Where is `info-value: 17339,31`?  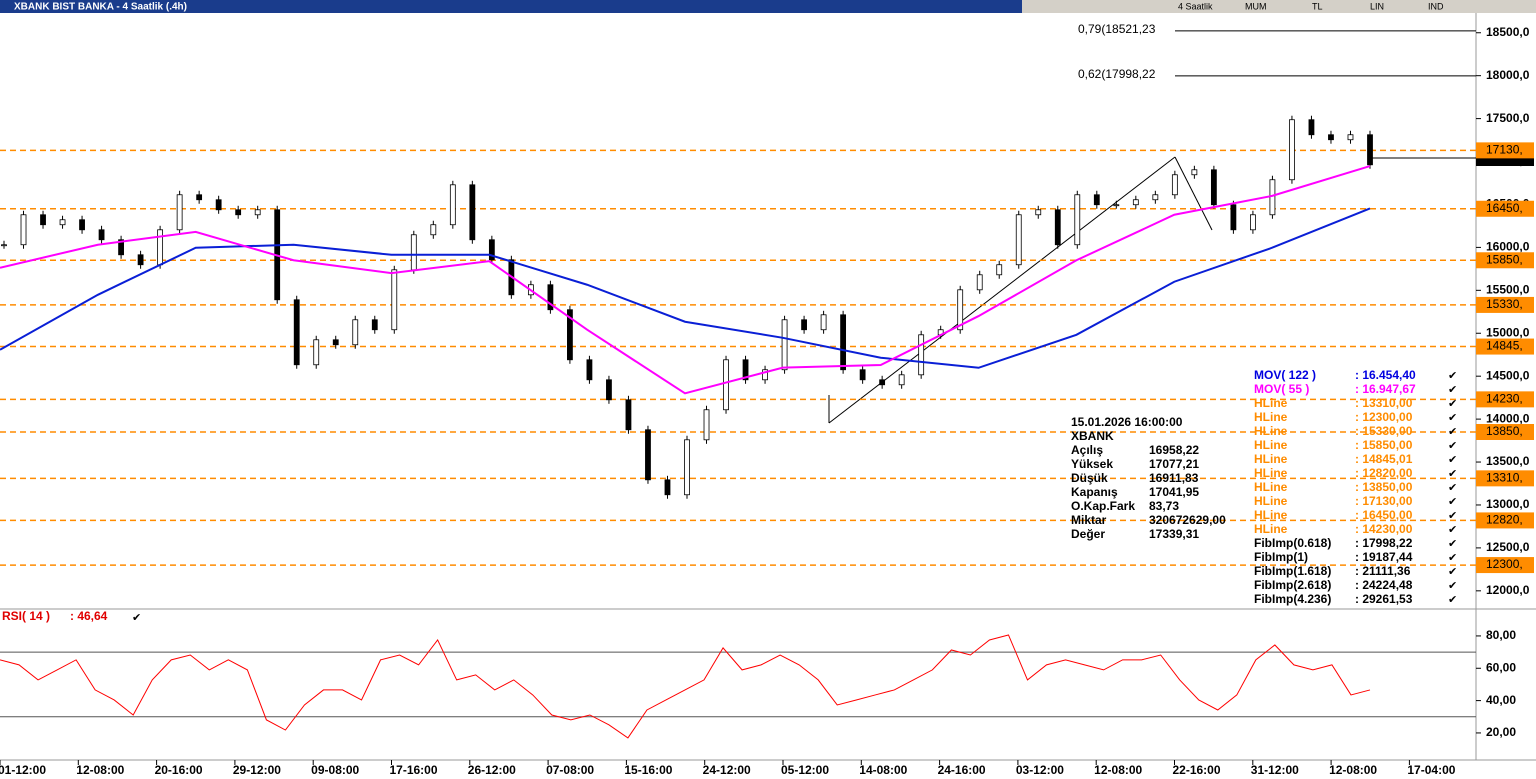 info-value: 17339,31 is located at coordinates (1174, 534).